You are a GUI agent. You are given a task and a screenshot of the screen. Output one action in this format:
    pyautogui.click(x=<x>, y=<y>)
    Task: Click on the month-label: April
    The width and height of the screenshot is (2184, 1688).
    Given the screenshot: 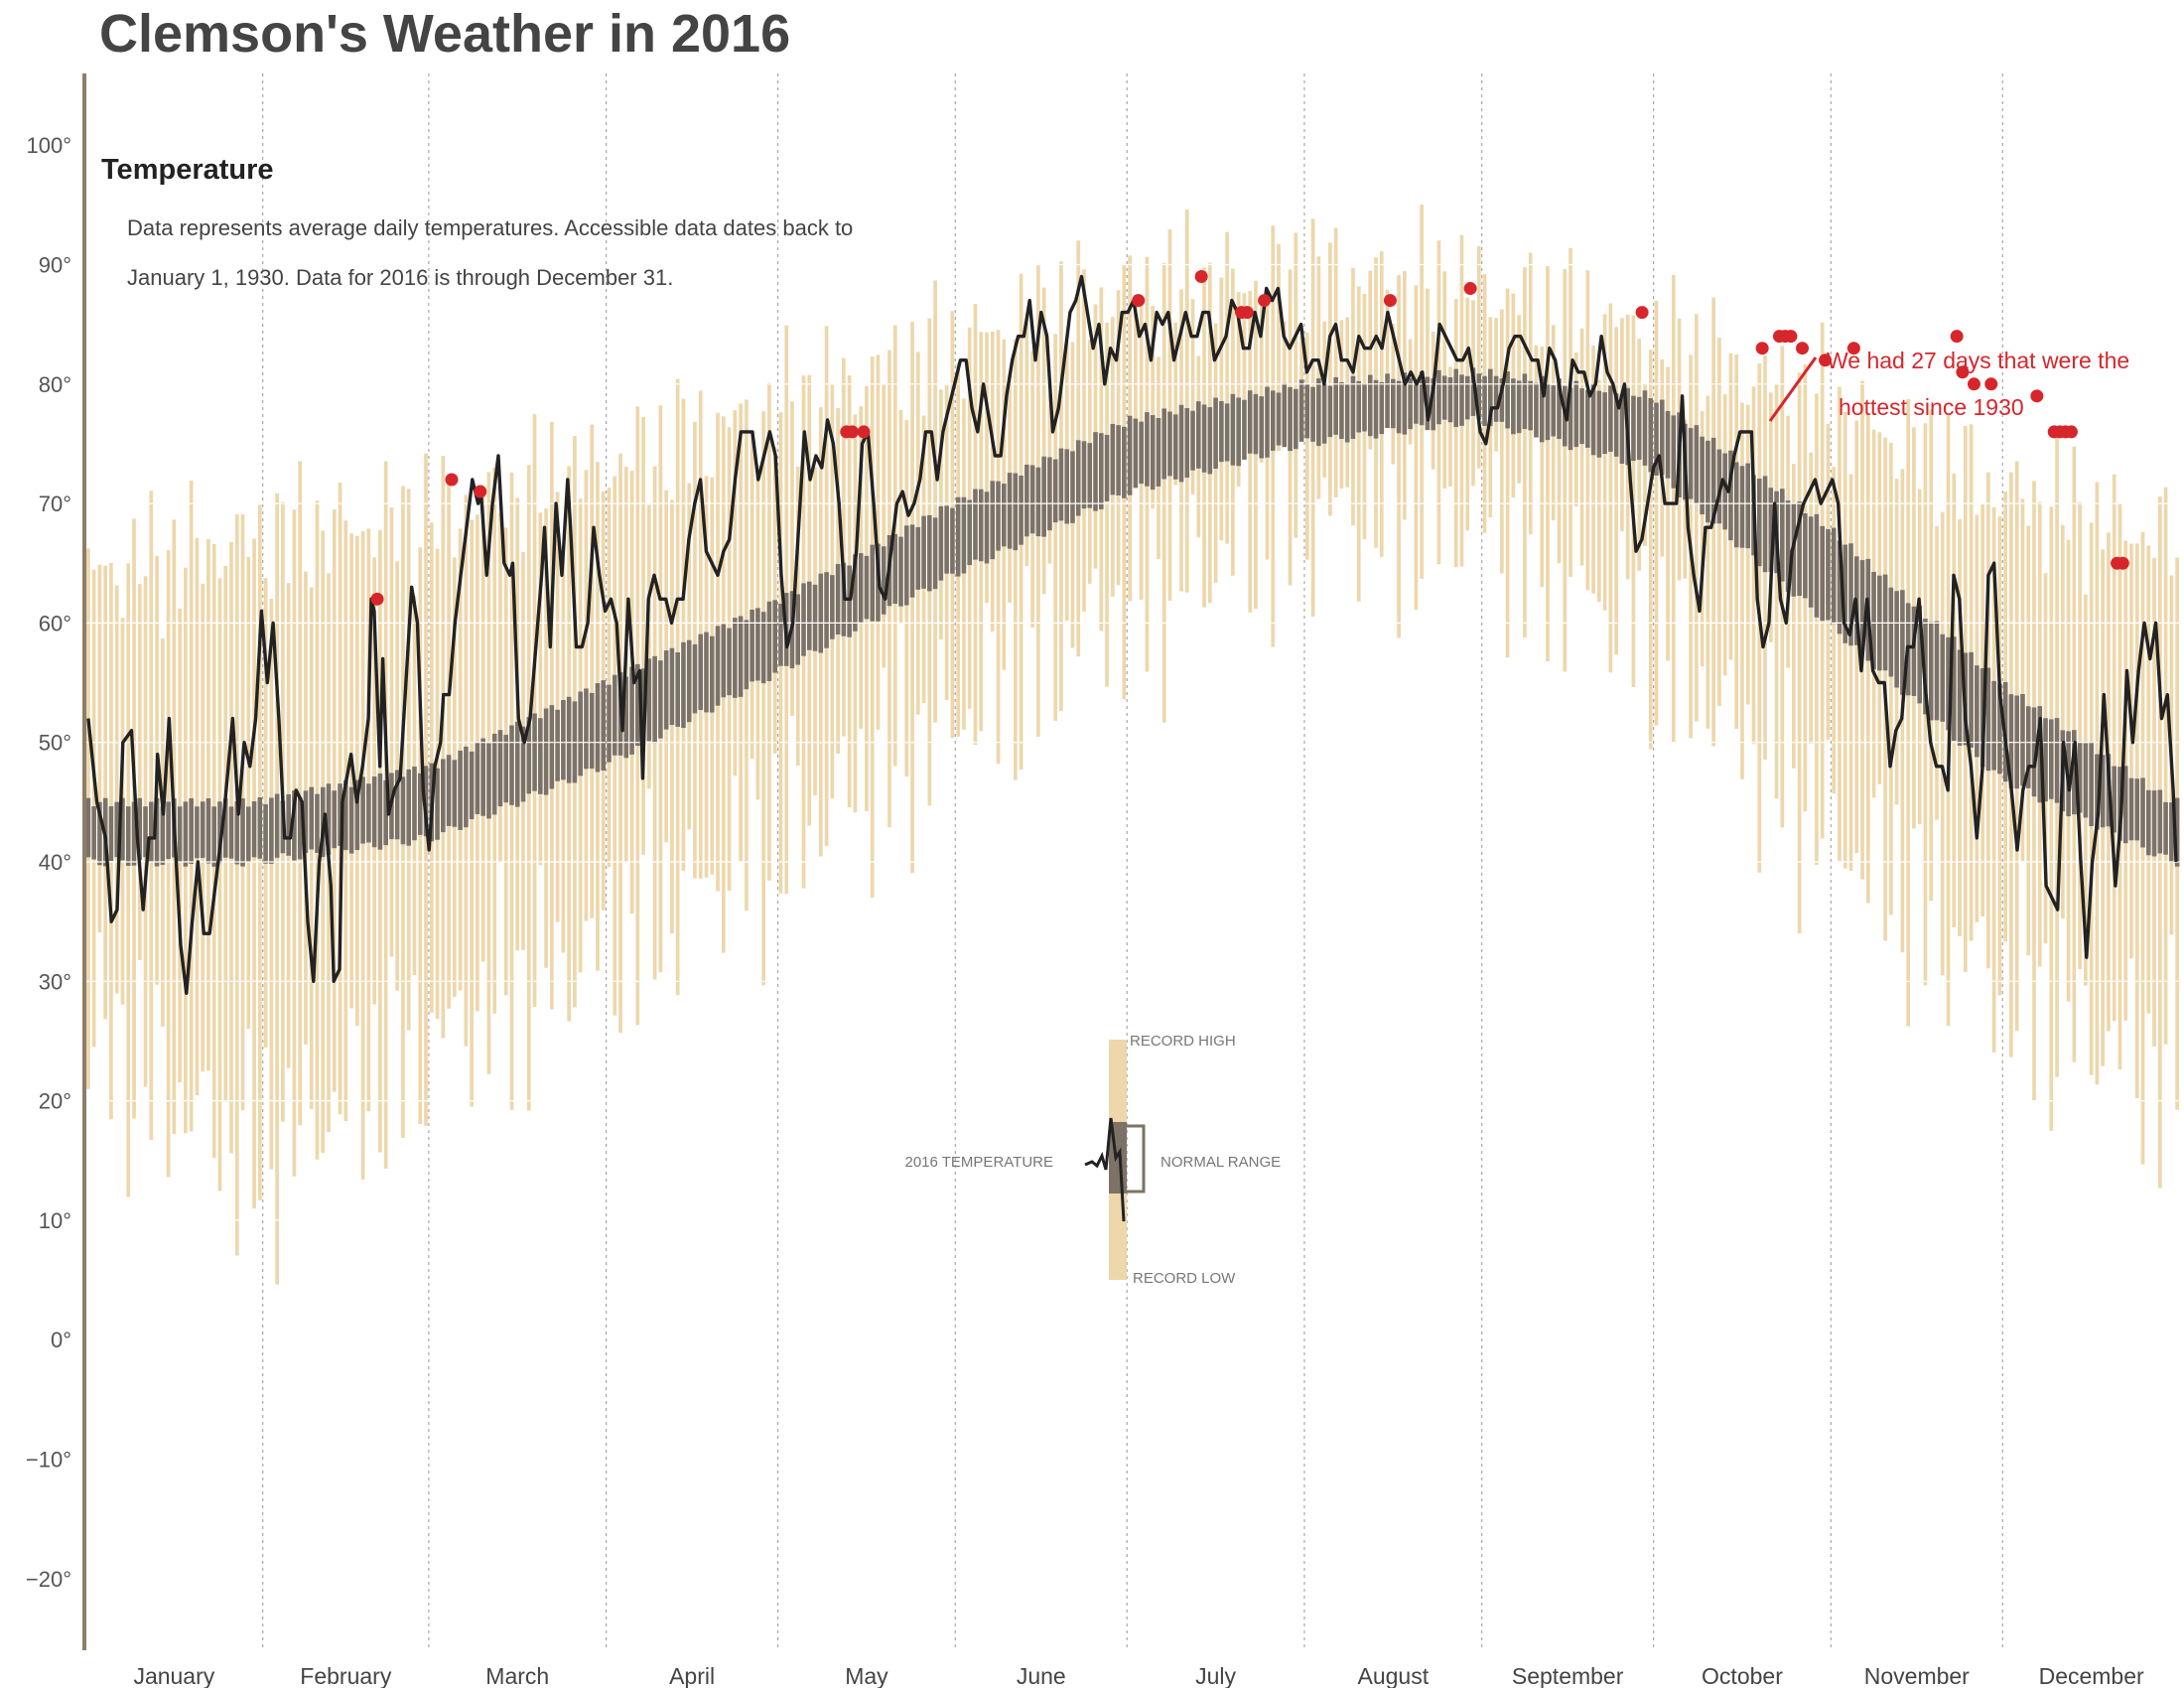 What is the action you would take?
    pyautogui.click(x=692, y=1675)
    